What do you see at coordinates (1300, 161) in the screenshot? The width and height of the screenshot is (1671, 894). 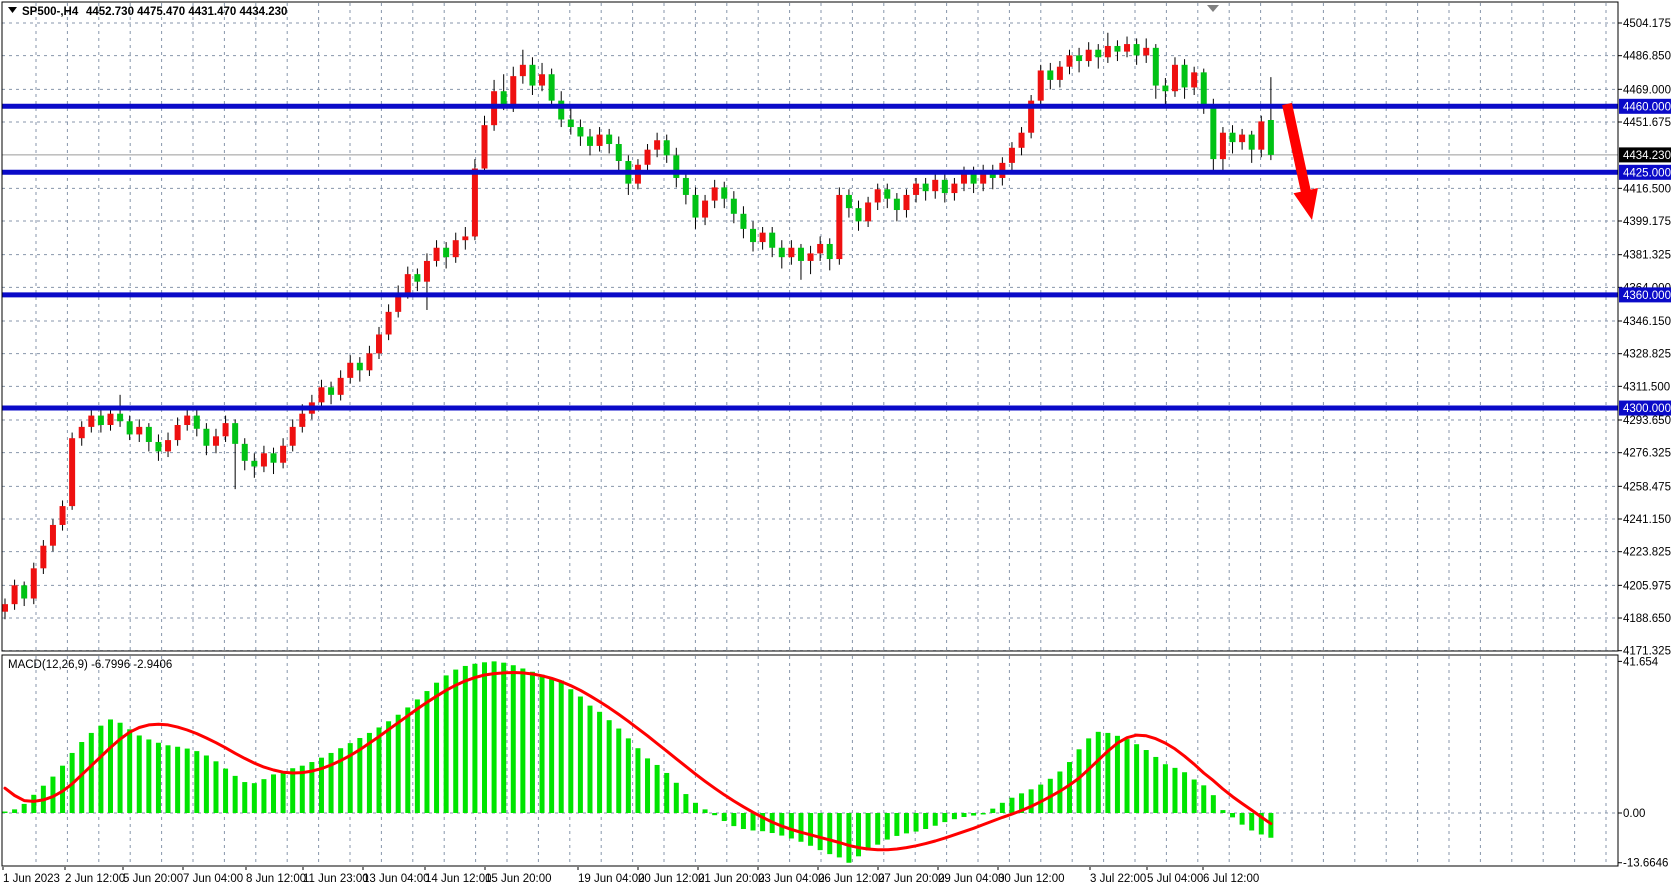 I see `down-arrow-annotation` at bounding box center [1300, 161].